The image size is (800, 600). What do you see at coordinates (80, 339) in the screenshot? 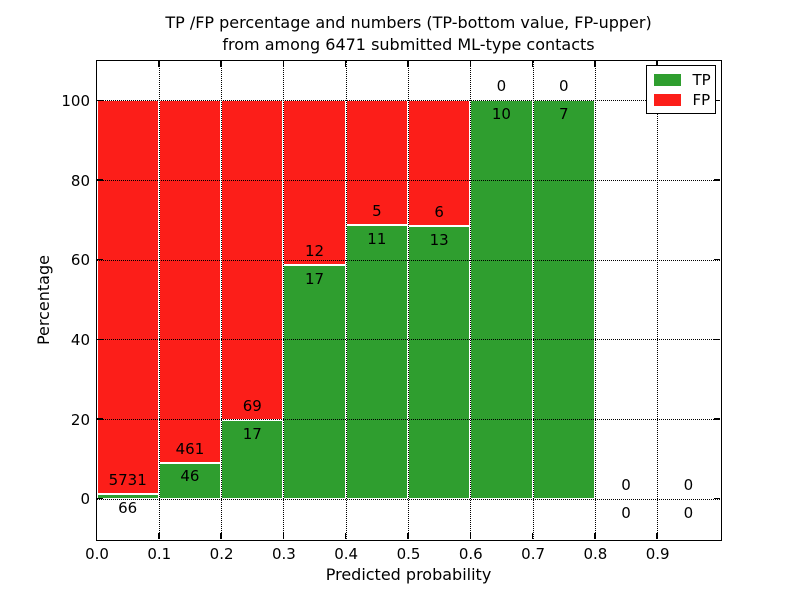
I see `y-tick-label: 40` at bounding box center [80, 339].